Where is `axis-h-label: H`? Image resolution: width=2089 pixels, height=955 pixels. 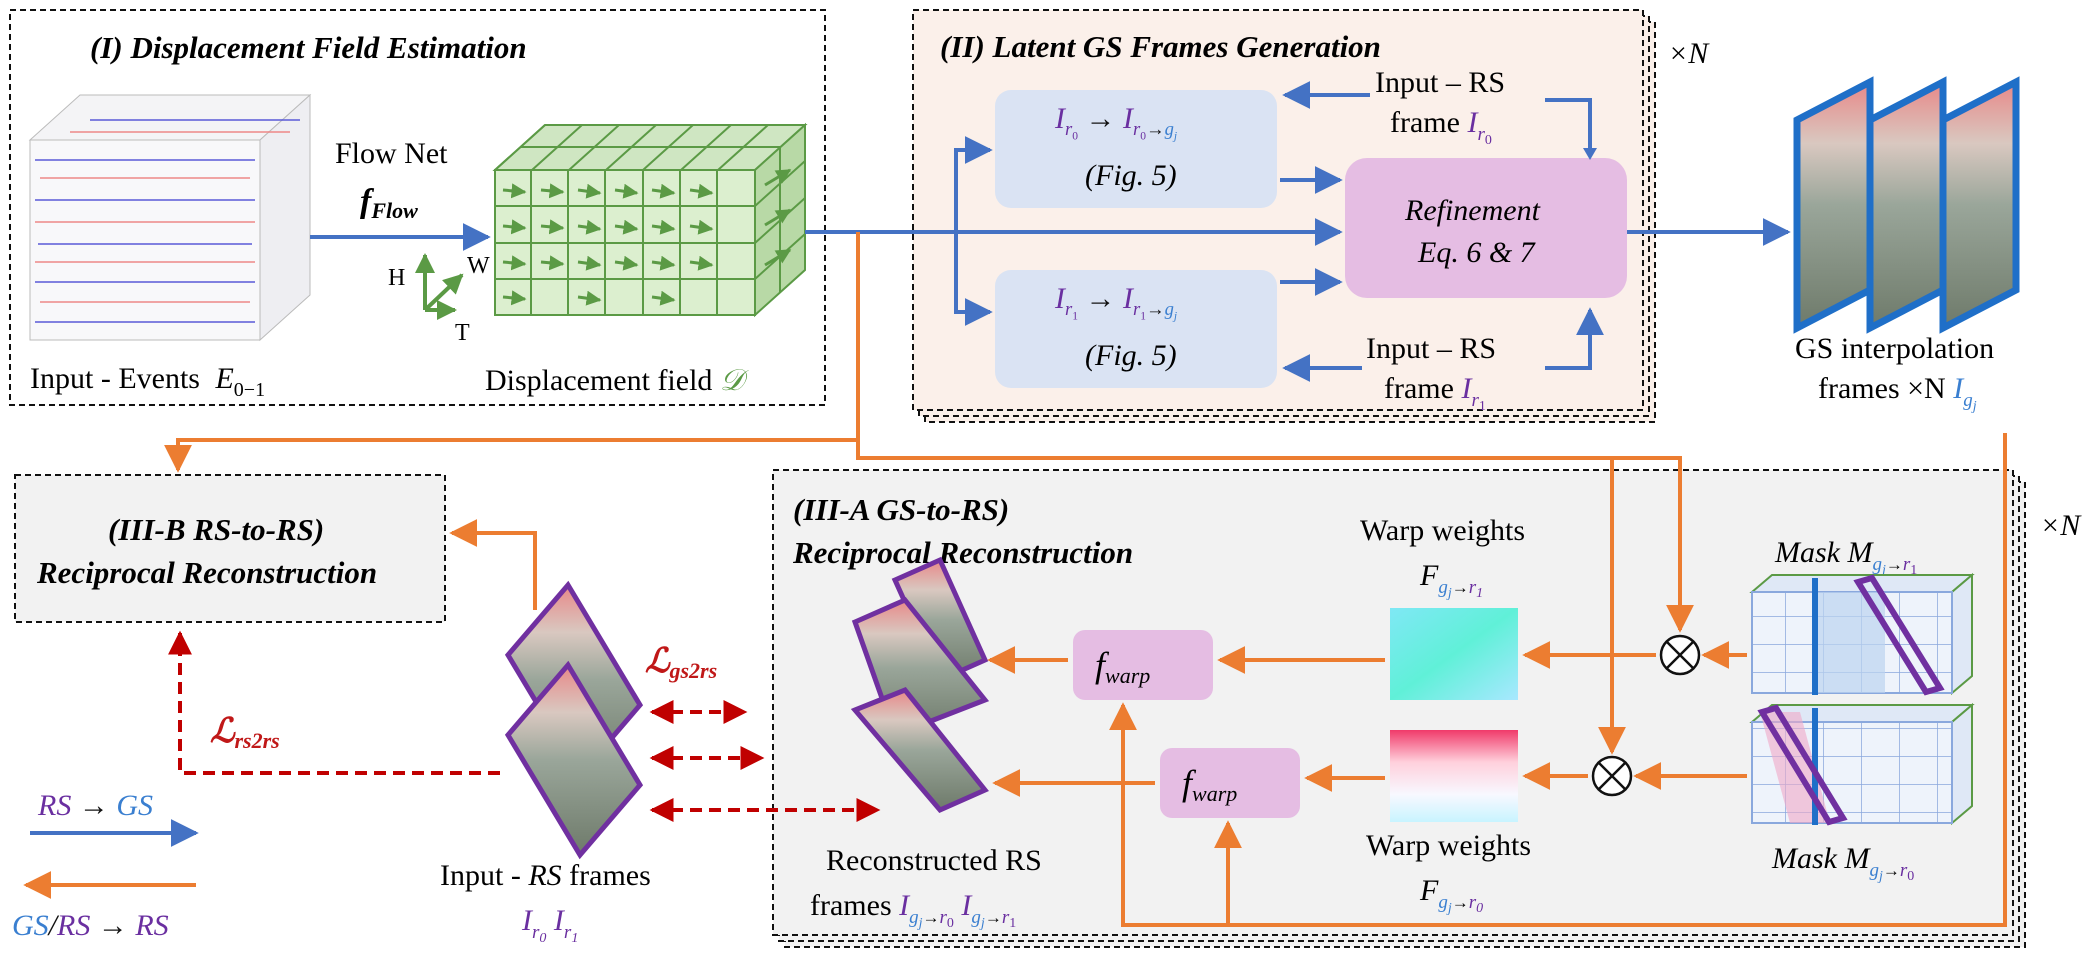
axis-h-label: H is located at coordinates (396, 278).